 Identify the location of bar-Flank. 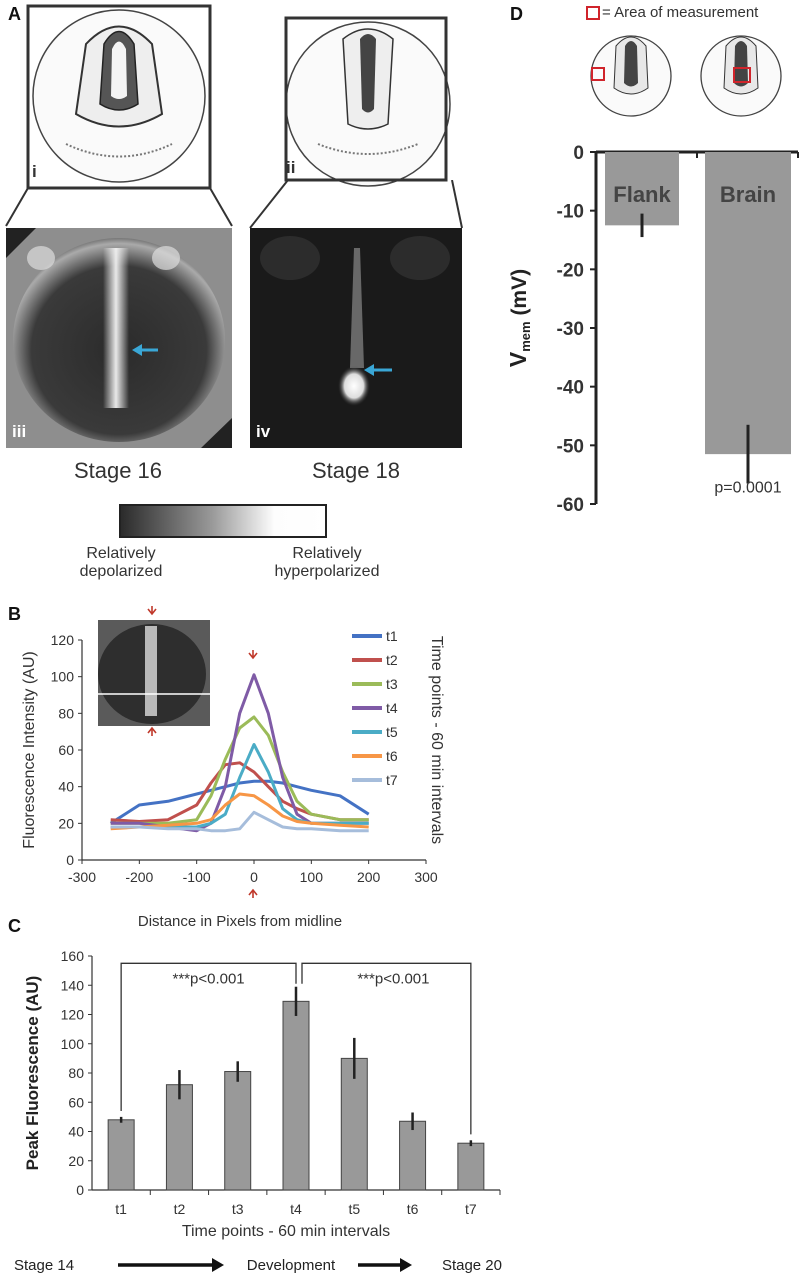
(642, 189).